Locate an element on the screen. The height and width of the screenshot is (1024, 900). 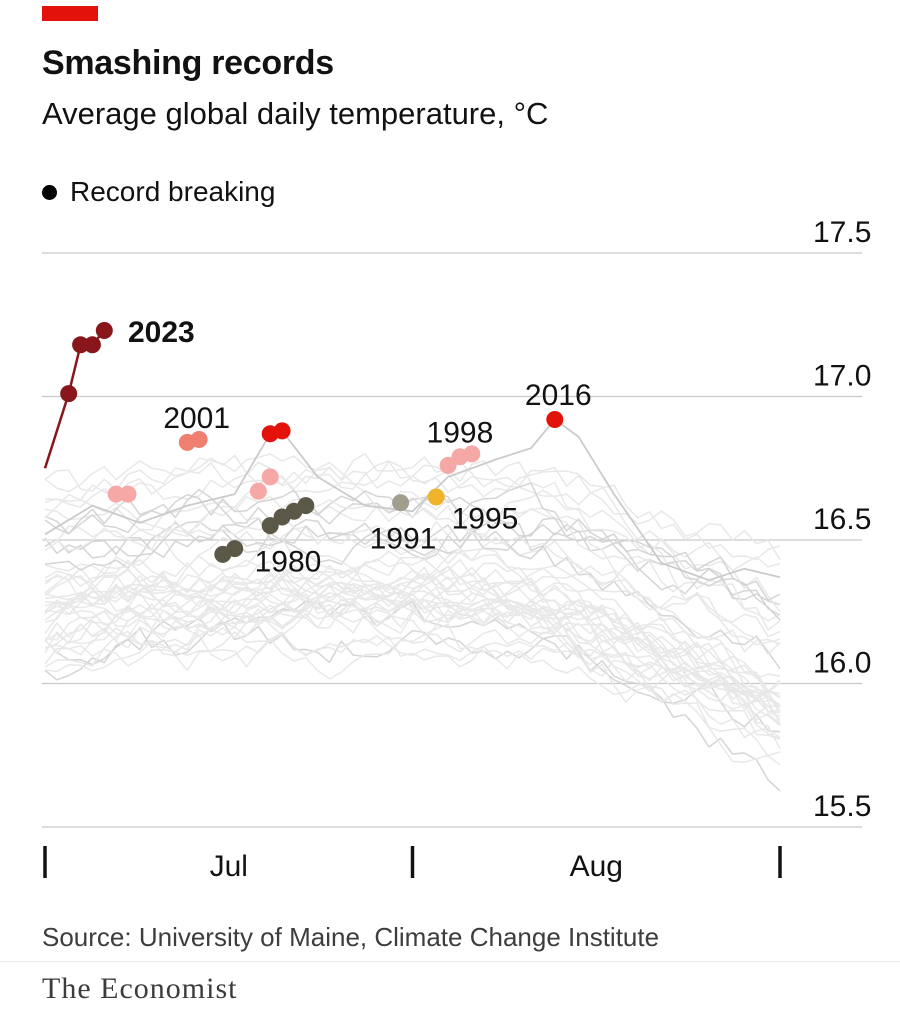
the-economist-wordmark: The Economist is located at coordinates (140, 988).